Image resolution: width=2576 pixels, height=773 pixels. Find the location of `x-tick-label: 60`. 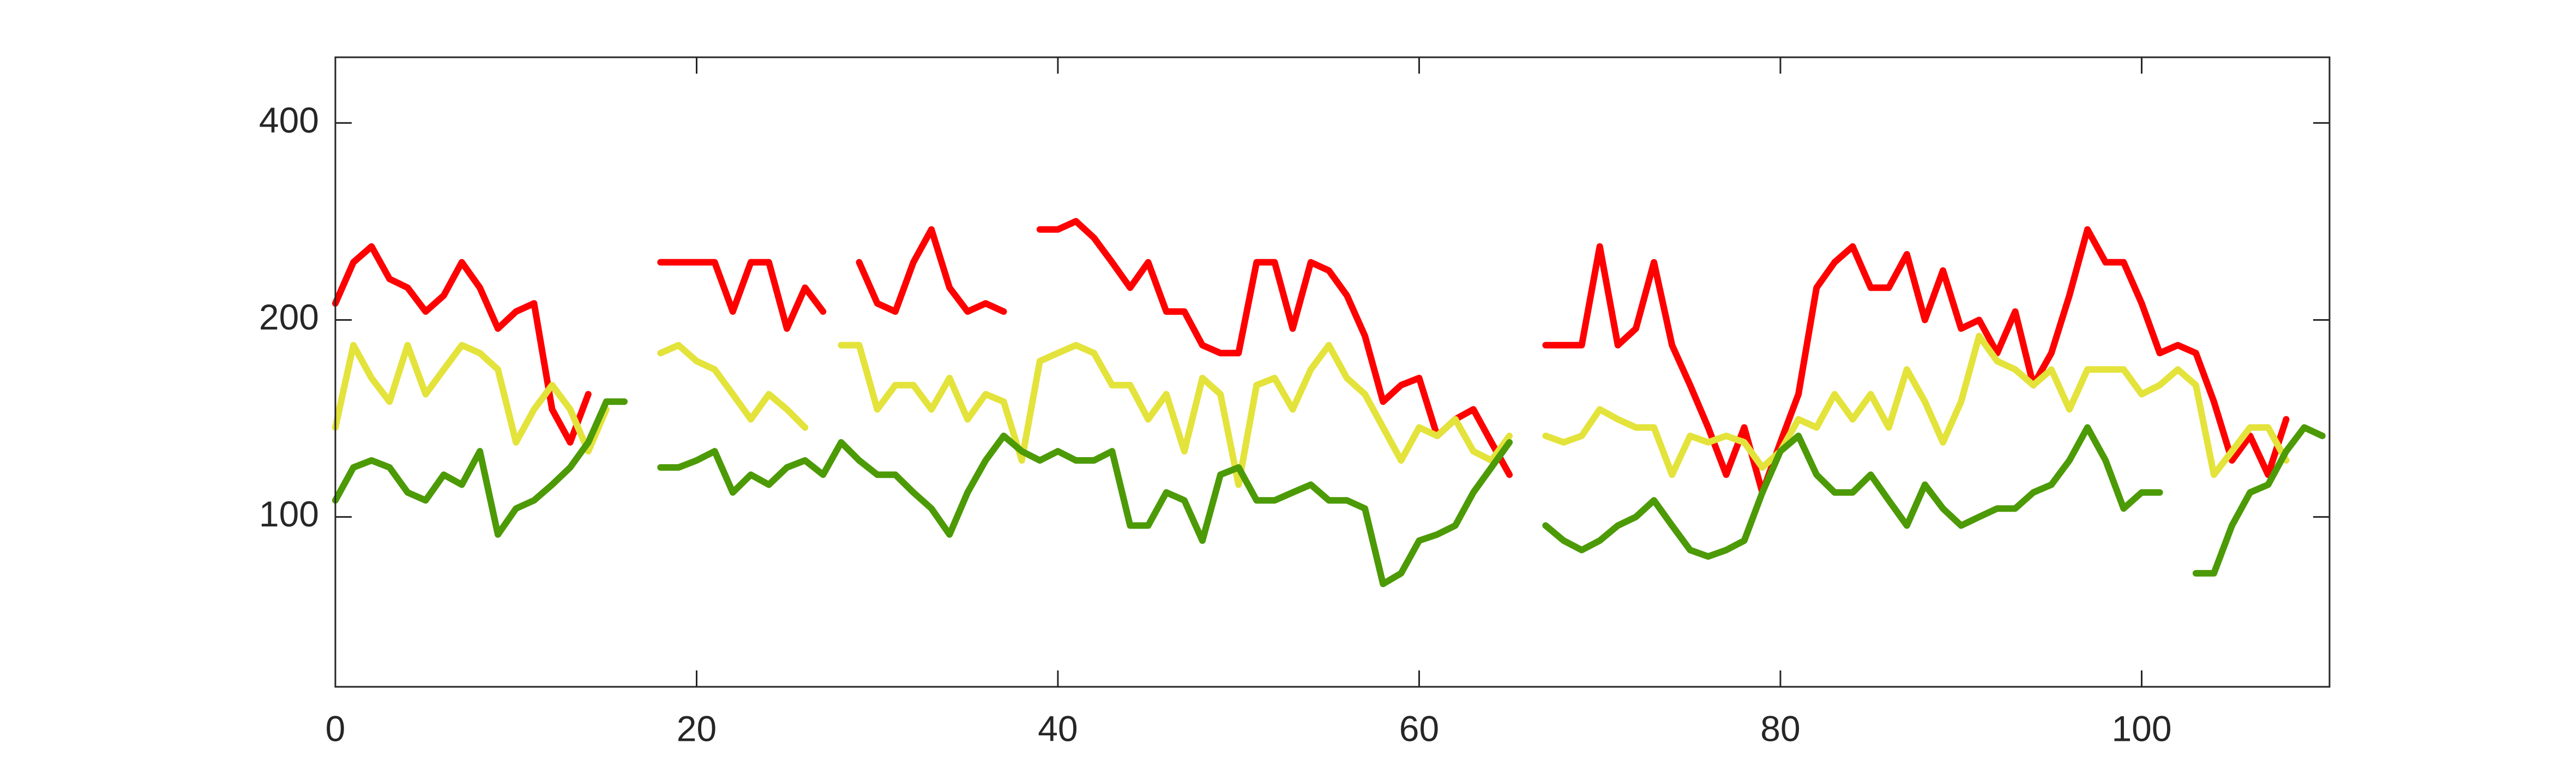

x-tick-label: 60 is located at coordinates (1419, 728).